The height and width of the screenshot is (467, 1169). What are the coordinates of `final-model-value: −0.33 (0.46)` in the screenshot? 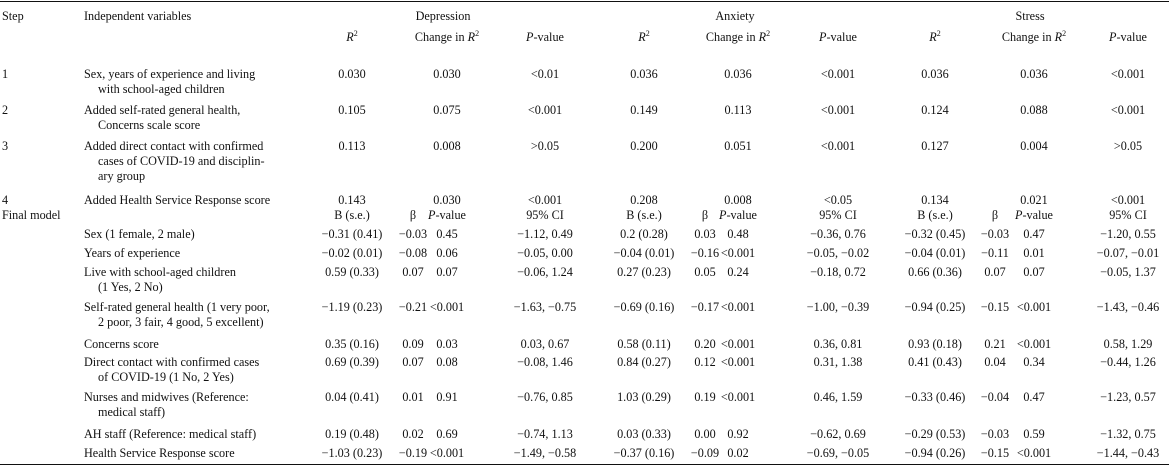 It's located at (935, 397).